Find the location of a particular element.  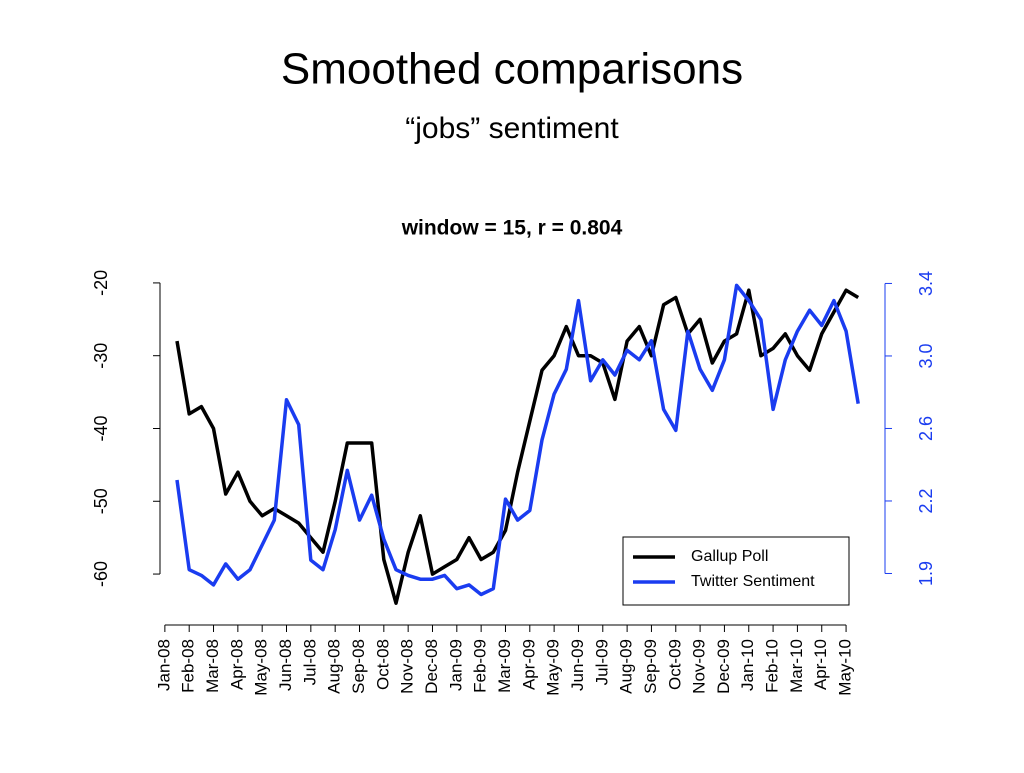

x-tick-label: Dec-08 is located at coordinates (431, 666).